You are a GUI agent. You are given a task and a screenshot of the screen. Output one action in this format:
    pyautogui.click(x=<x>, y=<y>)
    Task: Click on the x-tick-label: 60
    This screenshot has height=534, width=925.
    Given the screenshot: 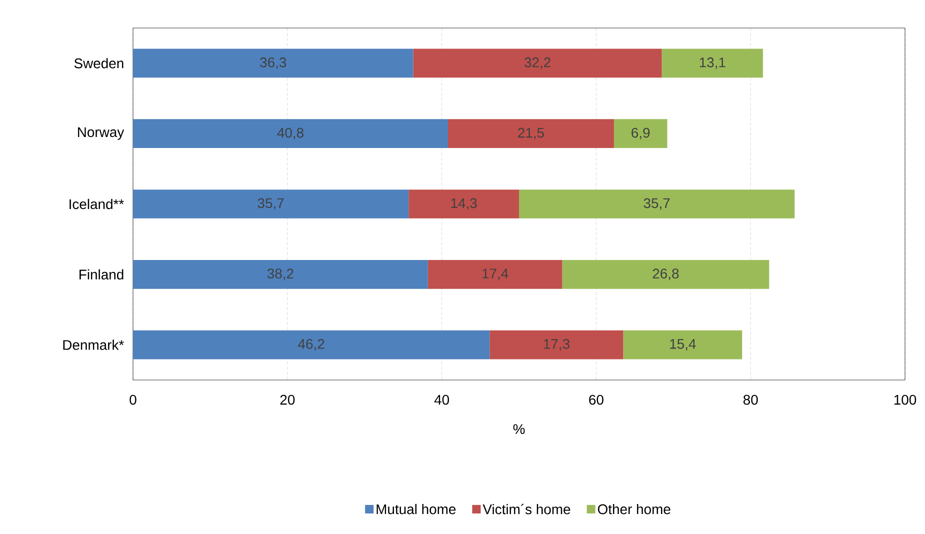 What is the action you would take?
    pyautogui.click(x=596, y=399)
    